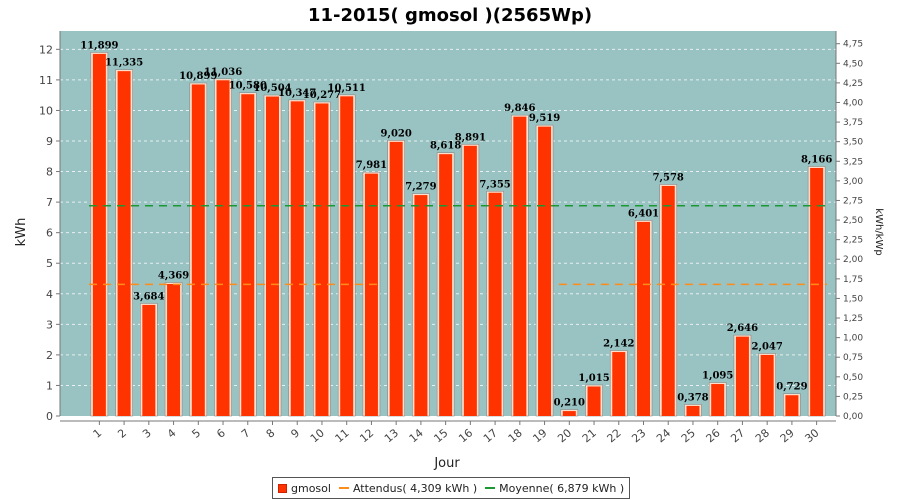 Image resolution: width=900 pixels, height=500 pixels. Describe the element at coordinates (853, 358) in the screenshot. I see `y-right-tick-label: 0,75` at that location.